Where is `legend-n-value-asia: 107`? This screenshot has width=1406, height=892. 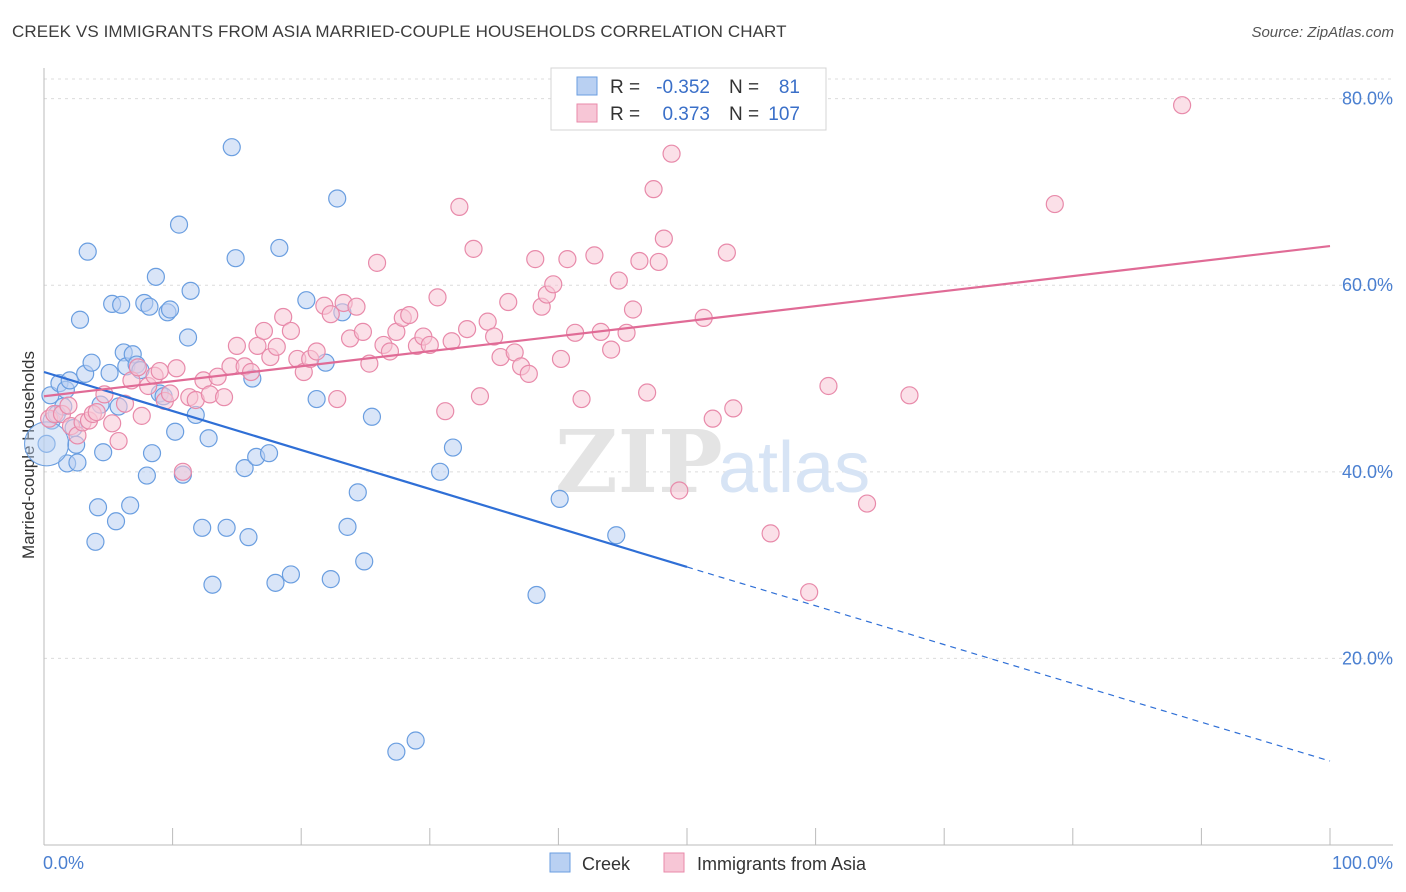
legend-n-value-asia: 107 is located at coordinates (784, 114).